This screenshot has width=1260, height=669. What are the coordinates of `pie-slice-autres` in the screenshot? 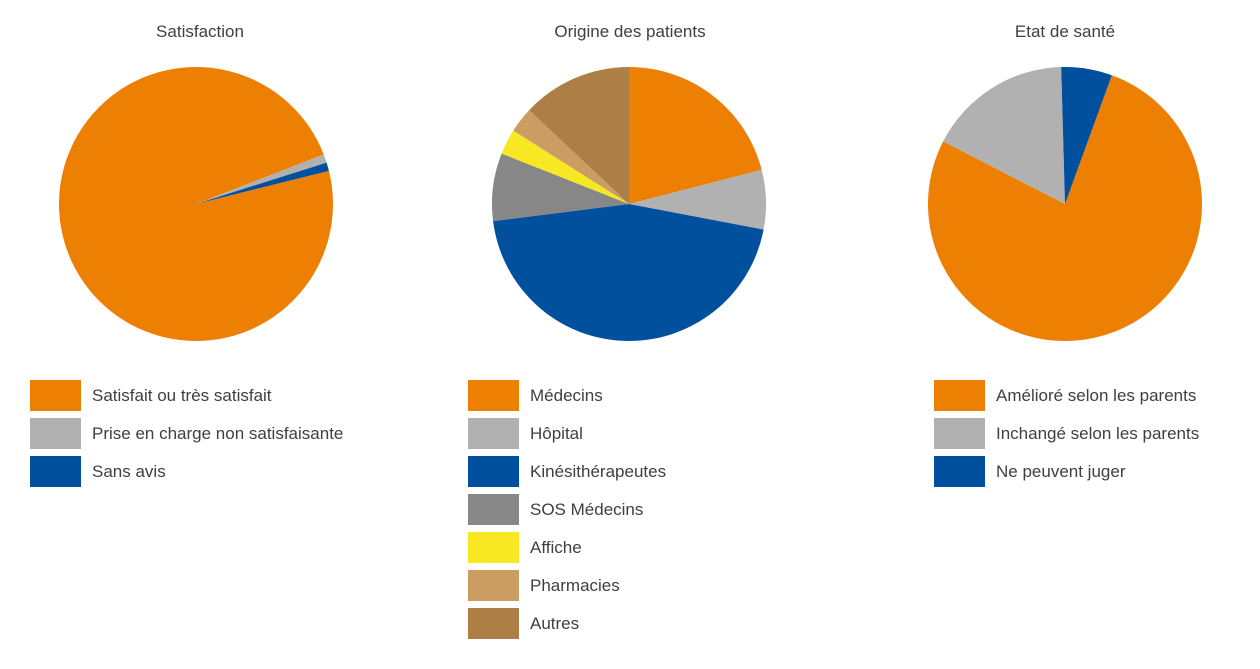 It's located at (579, 135).